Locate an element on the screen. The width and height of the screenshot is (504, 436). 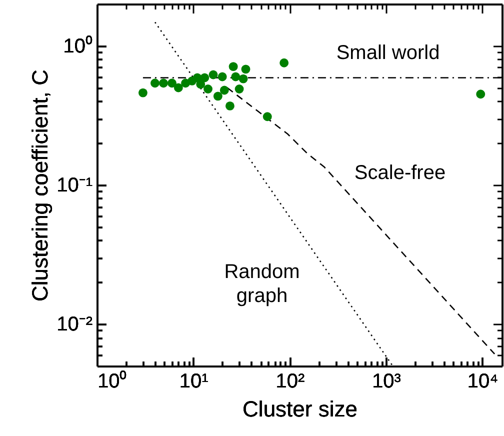
x-tick-label: 10³ is located at coordinates (387, 381).